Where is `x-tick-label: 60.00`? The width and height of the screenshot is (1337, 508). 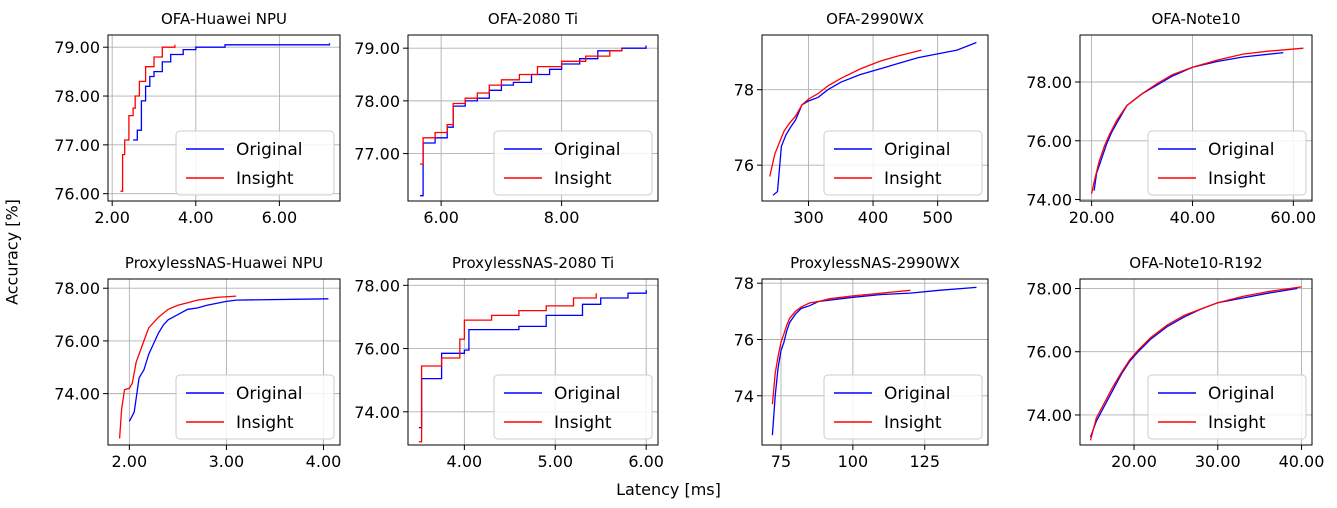
x-tick-label: 60.00 is located at coordinates (1293, 217).